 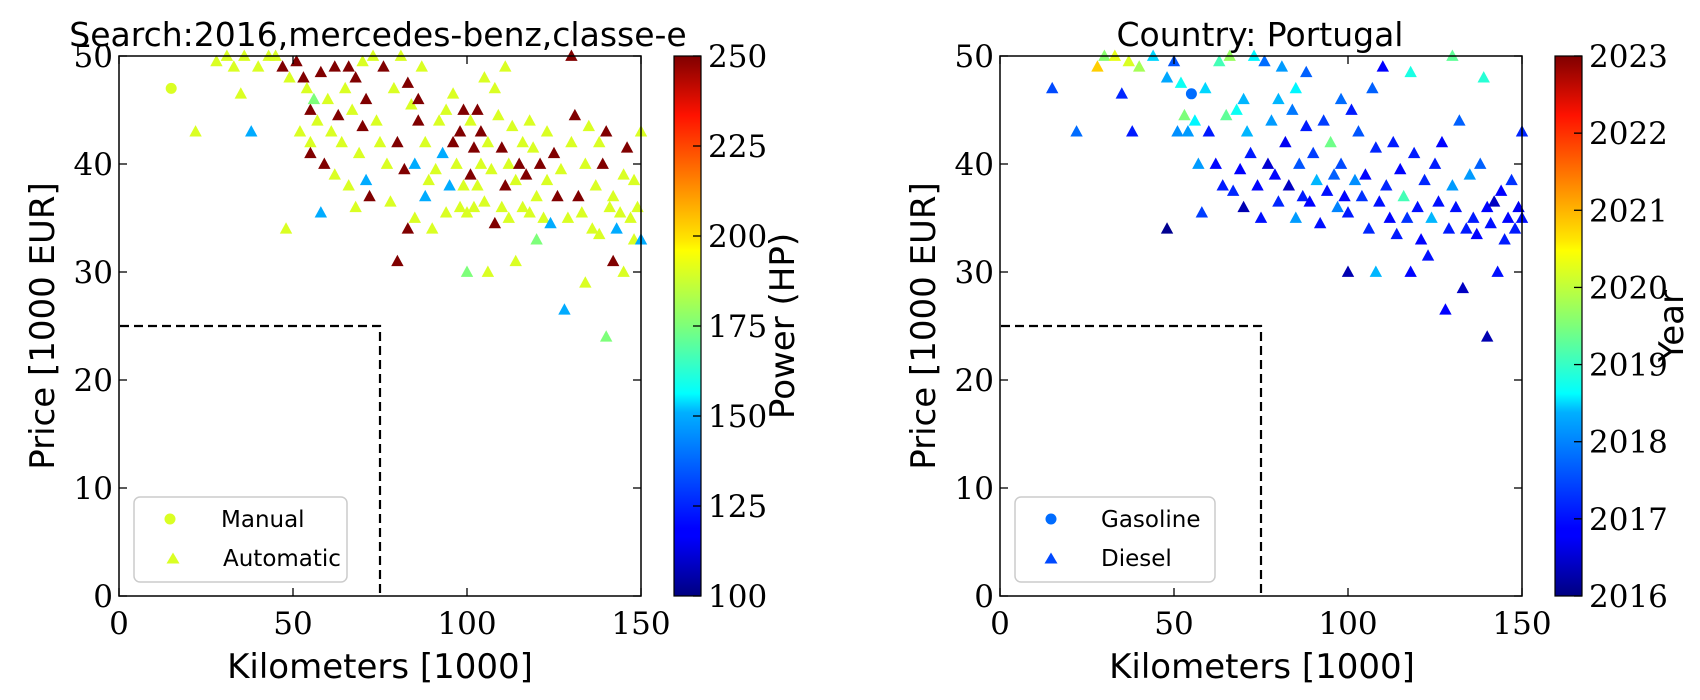 What do you see at coordinates (171, 88) in the screenshot?
I see `data-point-circle` at bounding box center [171, 88].